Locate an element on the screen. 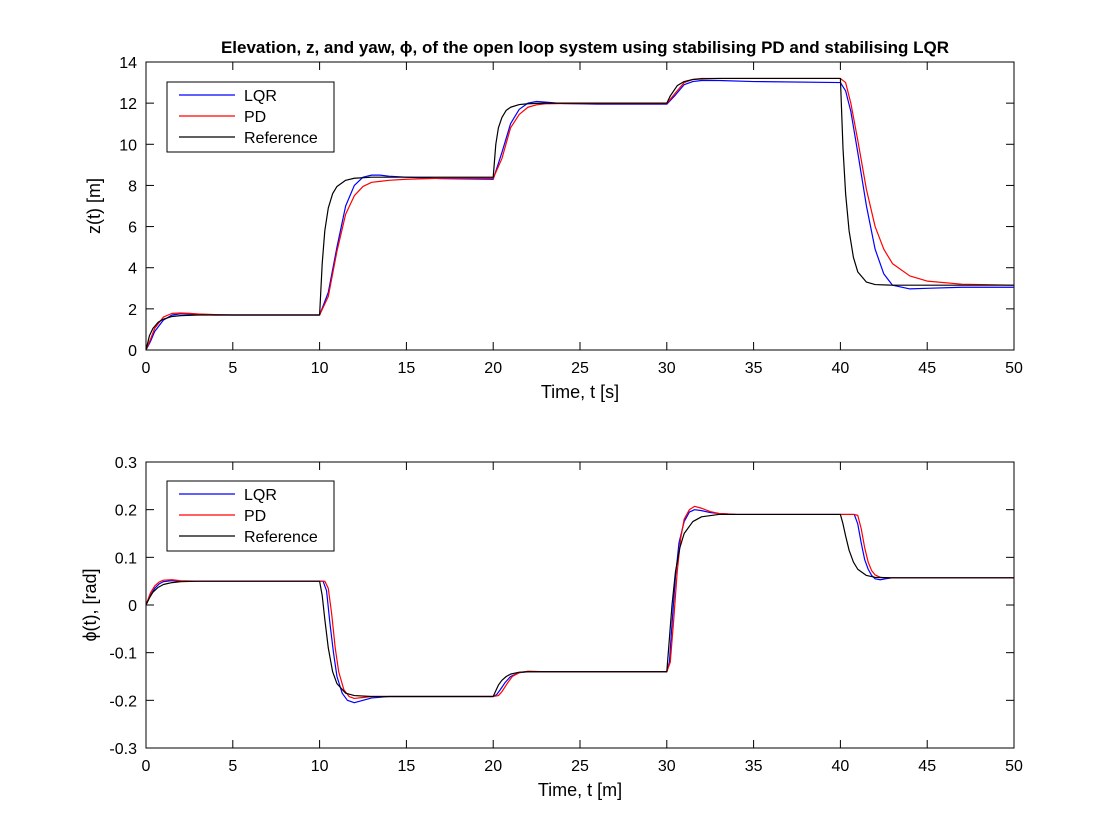 The width and height of the screenshot is (1120, 840). x-axis-label: Time, t [s] is located at coordinates (580, 392).